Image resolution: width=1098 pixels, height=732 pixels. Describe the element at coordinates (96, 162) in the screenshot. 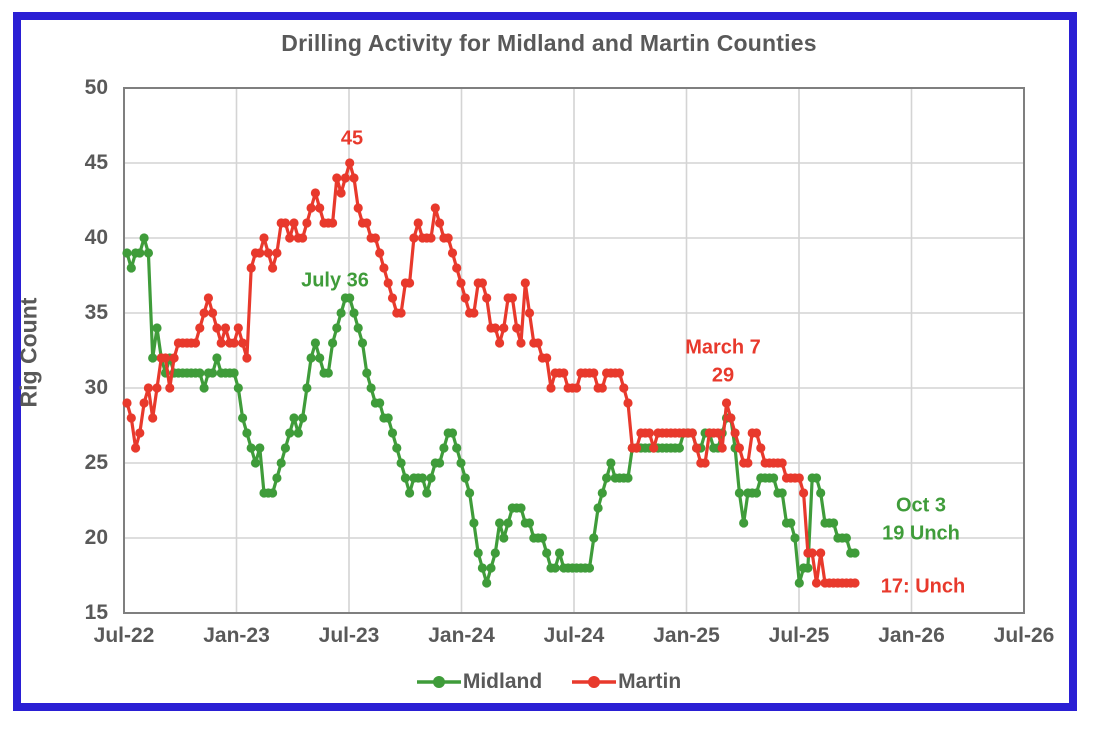

I see `y-tick-label: 45` at that location.